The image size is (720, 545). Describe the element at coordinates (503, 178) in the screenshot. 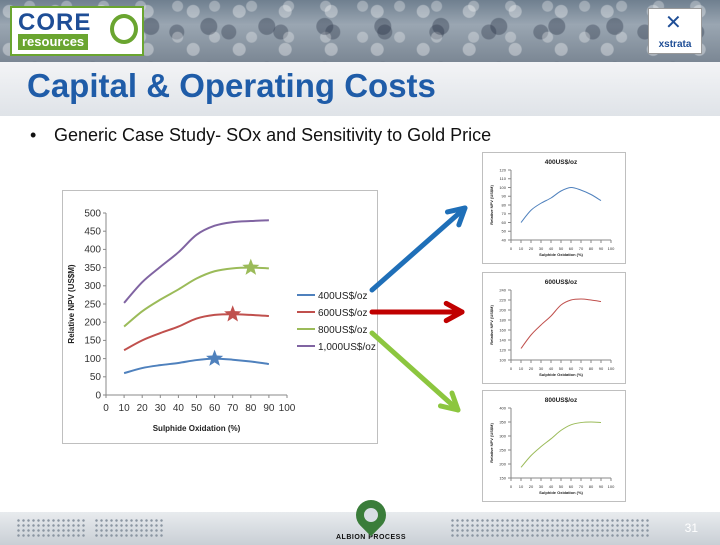

I see `y-tick-label: 110` at that location.